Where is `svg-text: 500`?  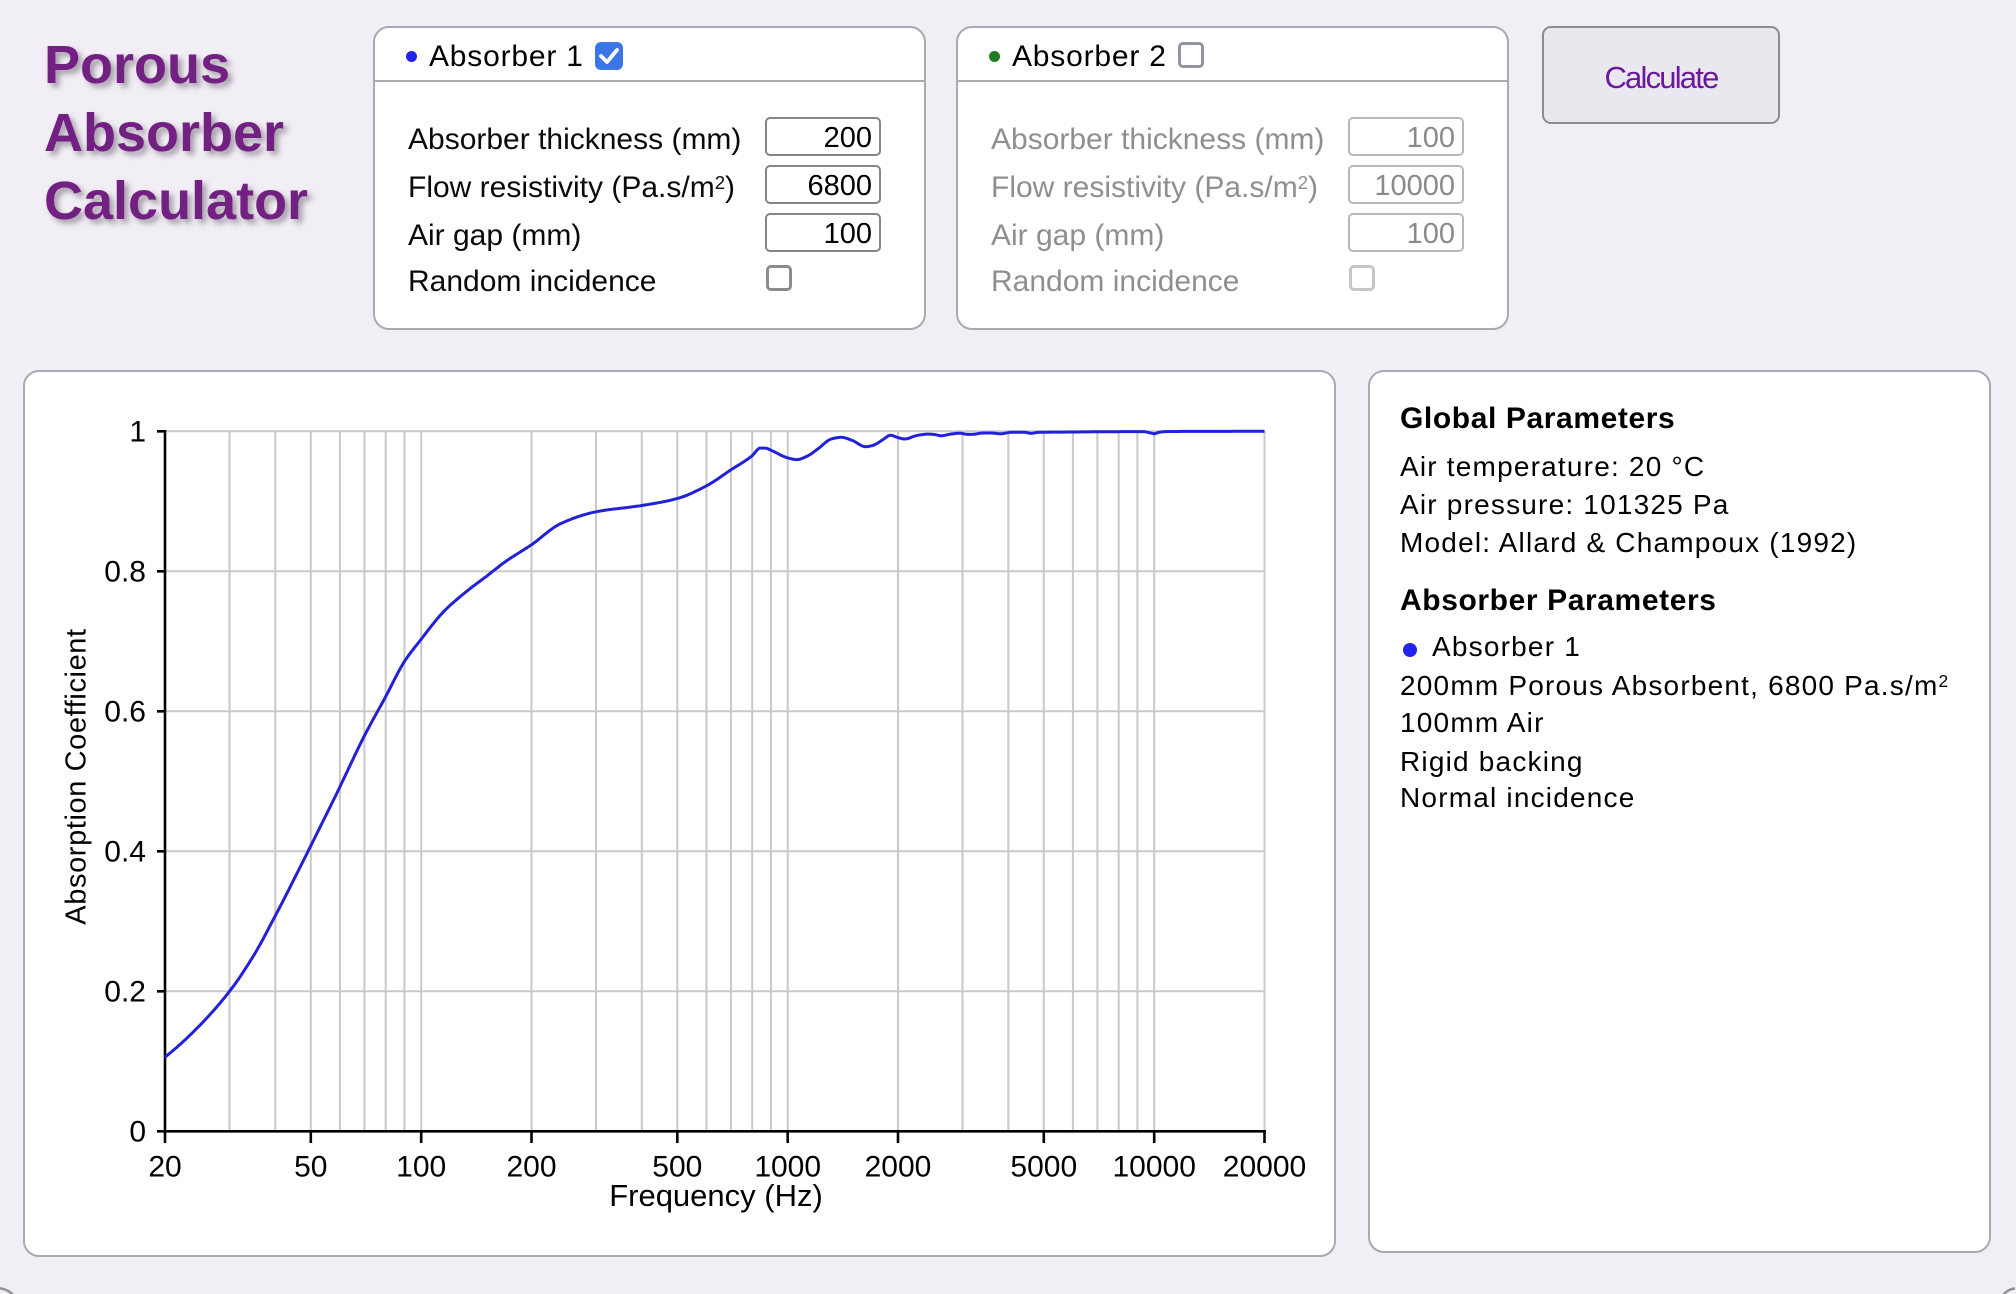
svg-text: 500 is located at coordinates (677, 1167).